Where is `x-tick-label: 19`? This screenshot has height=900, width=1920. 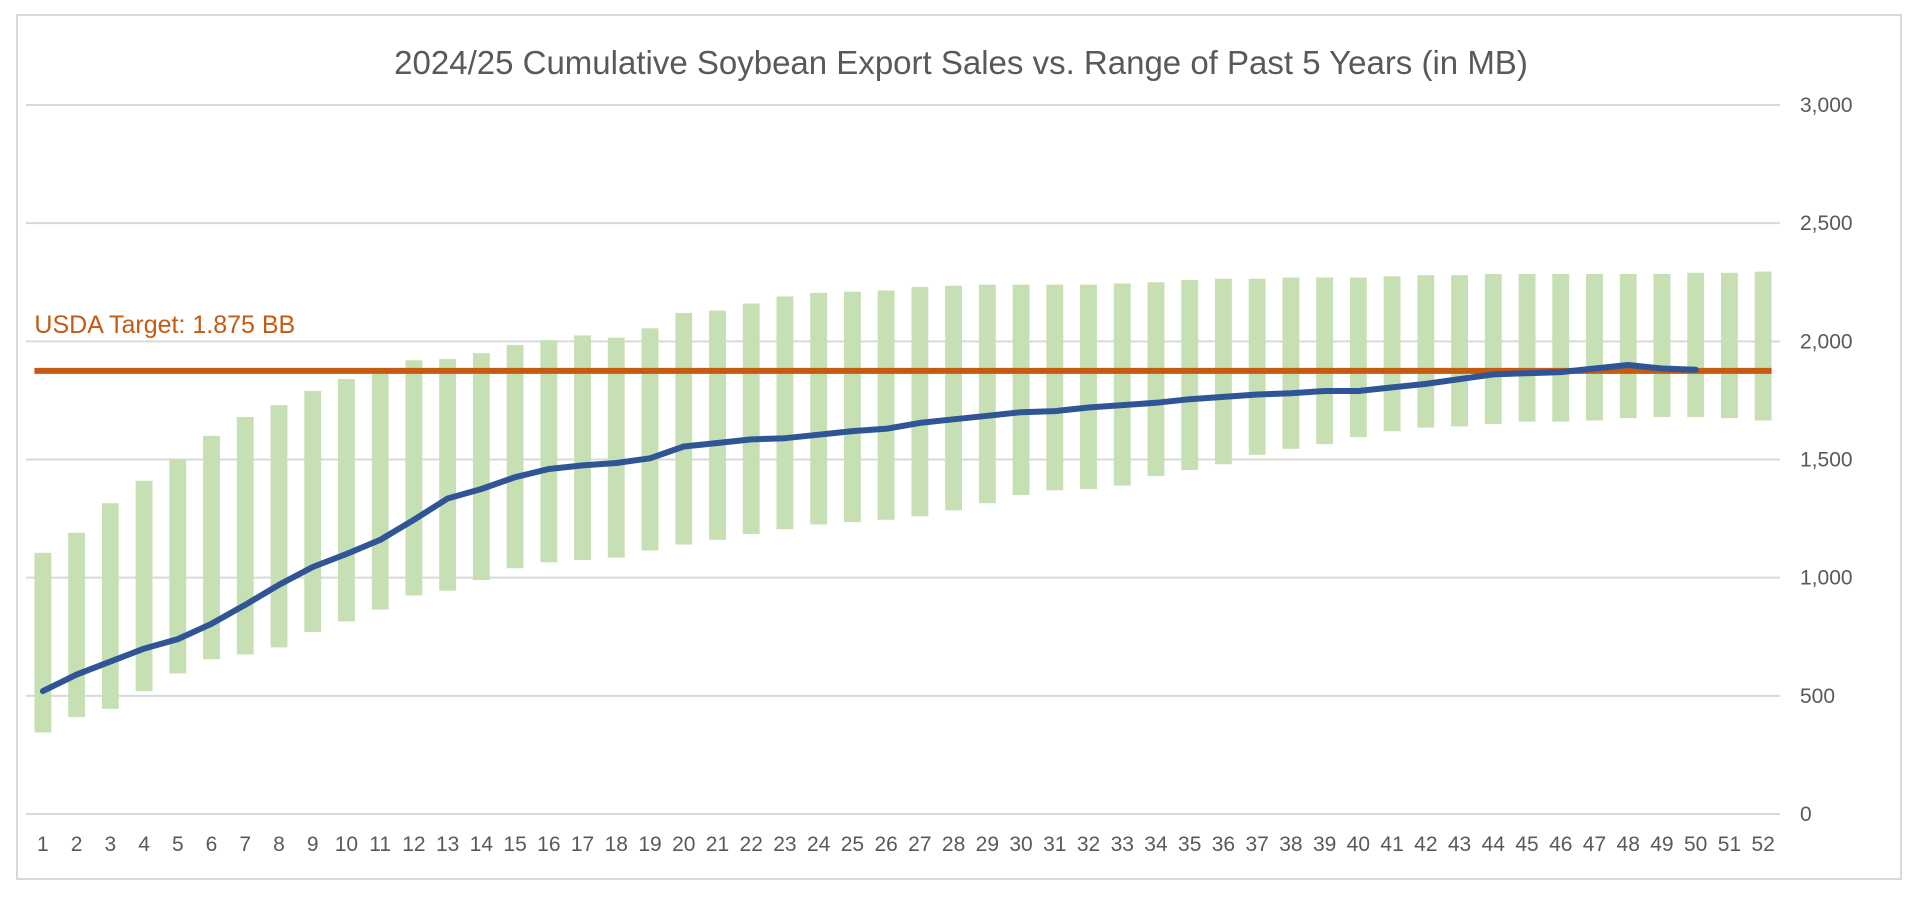
x-tick-label: 19 is located at coordinates (649, 844).